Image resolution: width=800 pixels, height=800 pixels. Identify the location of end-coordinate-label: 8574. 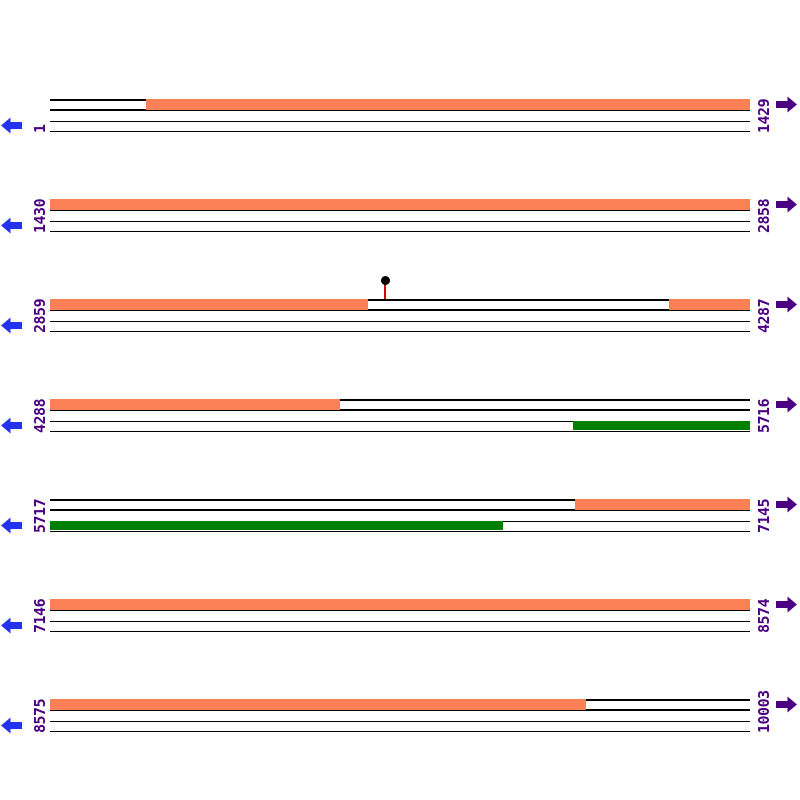
(764, 615).